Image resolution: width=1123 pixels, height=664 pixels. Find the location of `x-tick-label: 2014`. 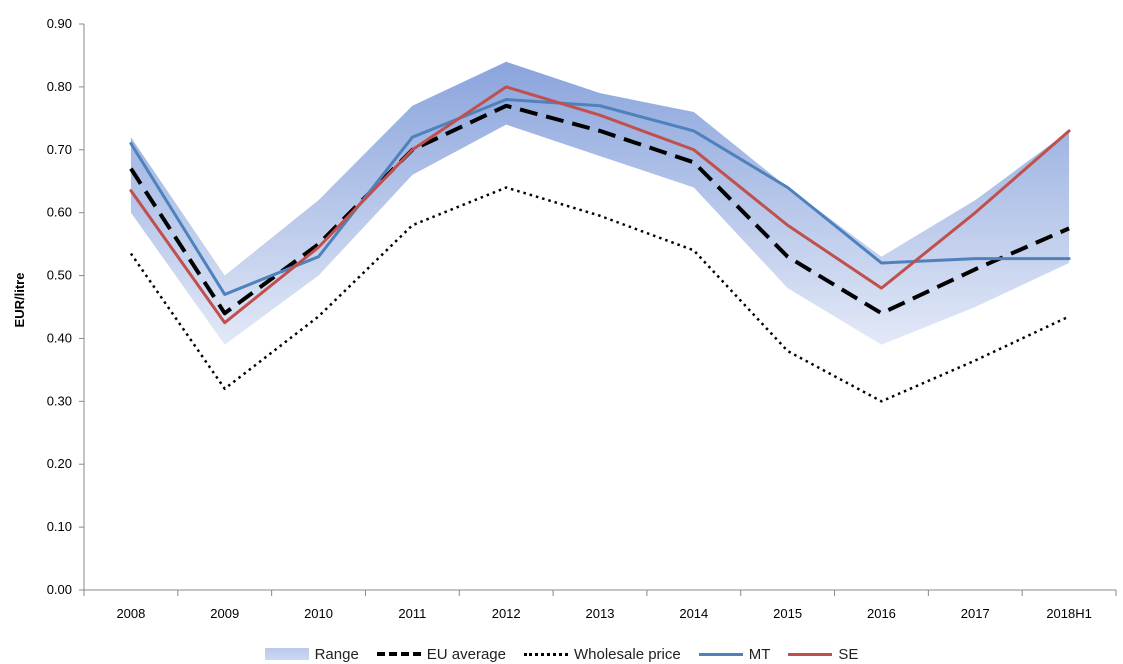

x-tick-label: 2014 is located at coordinates (693, 613).